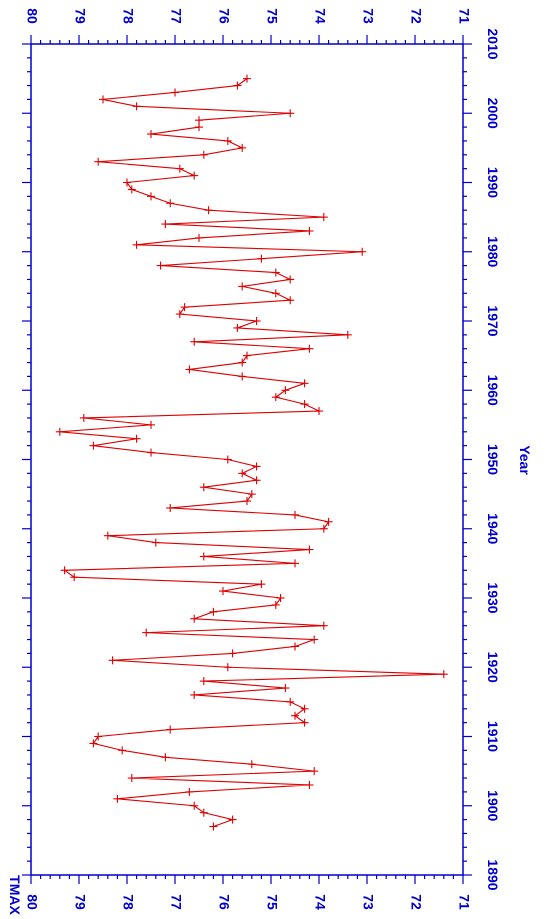 The image size is (551, 919). I want to click on temp-tick-label-bottom: 71, so click(464, 902).